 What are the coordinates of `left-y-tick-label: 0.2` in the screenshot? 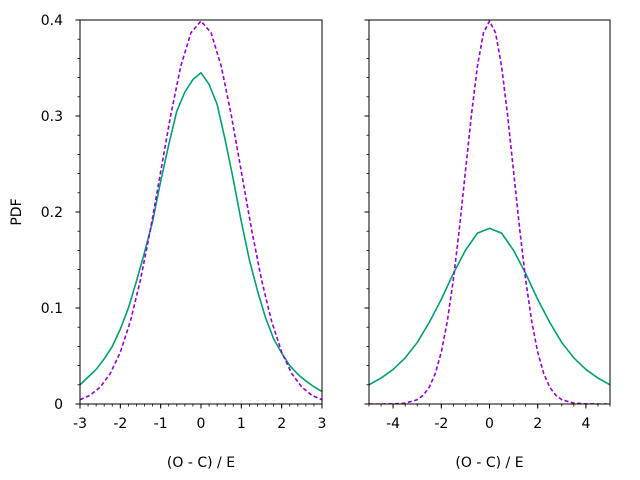 It's located at (52, 213).